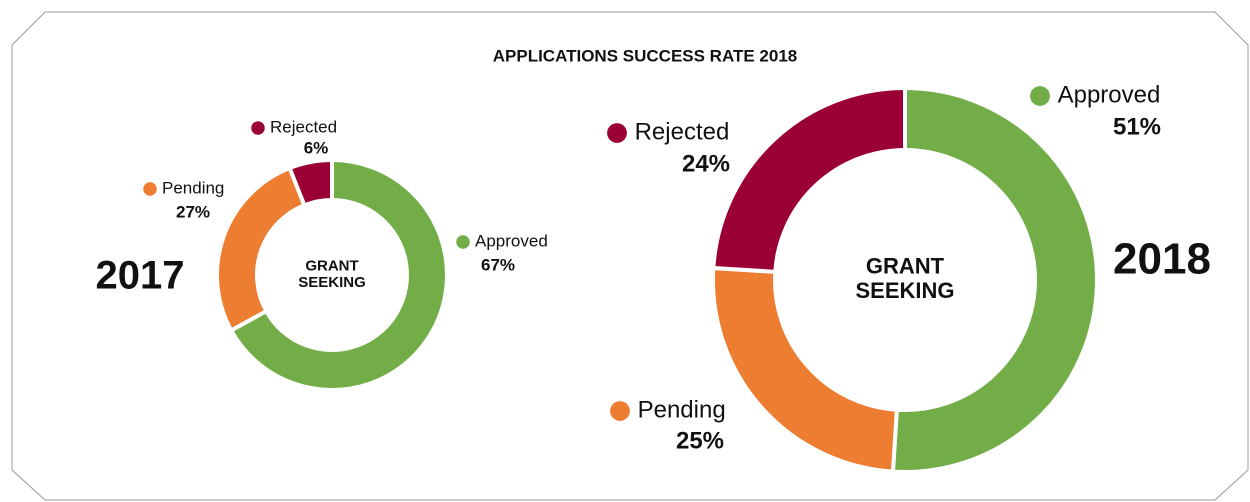 This screenshot has width=1250, height=502. I want to click on value-label: 67%, so click(498, 264).